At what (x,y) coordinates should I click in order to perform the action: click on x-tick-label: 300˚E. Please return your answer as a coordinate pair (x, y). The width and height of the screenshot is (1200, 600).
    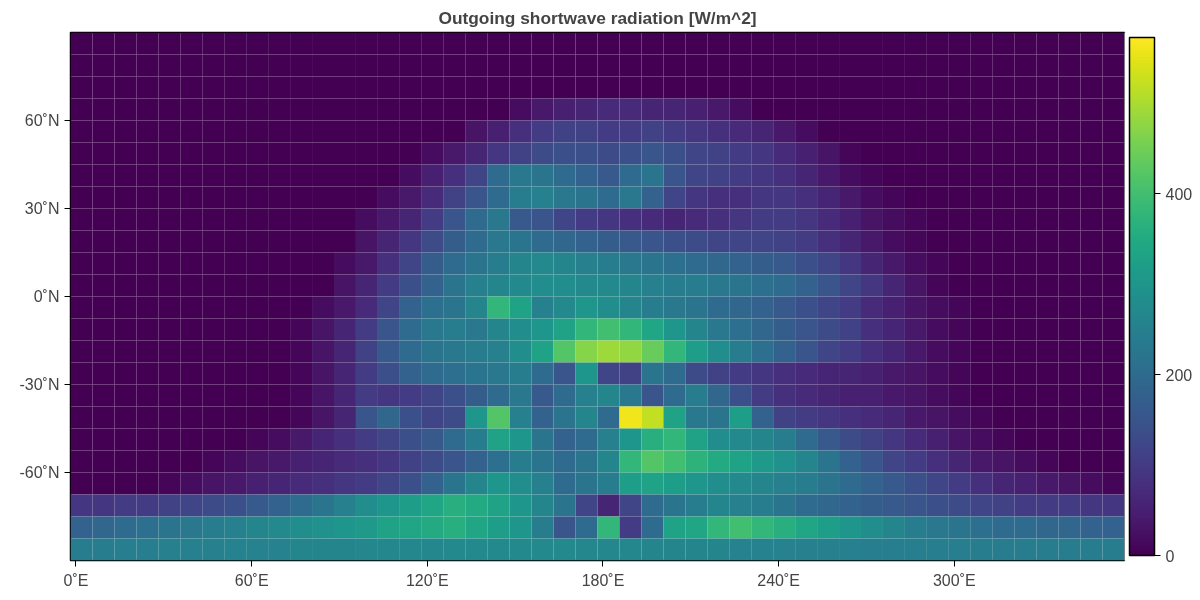
    Looking at the image, I should click on (954, 580).